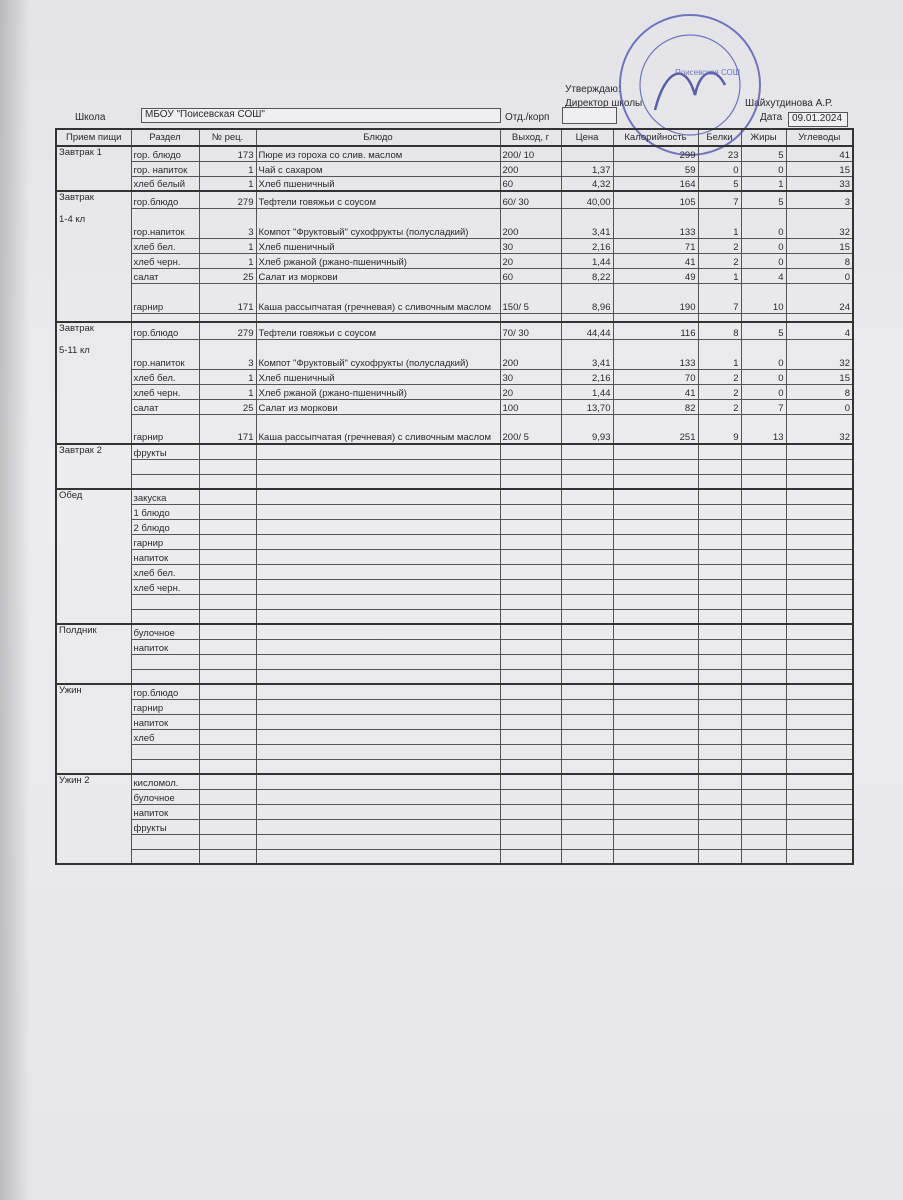 The height and width of the screenshot is (1200, 903). I want to click on cell-price: 8,96, so click(587, 298).